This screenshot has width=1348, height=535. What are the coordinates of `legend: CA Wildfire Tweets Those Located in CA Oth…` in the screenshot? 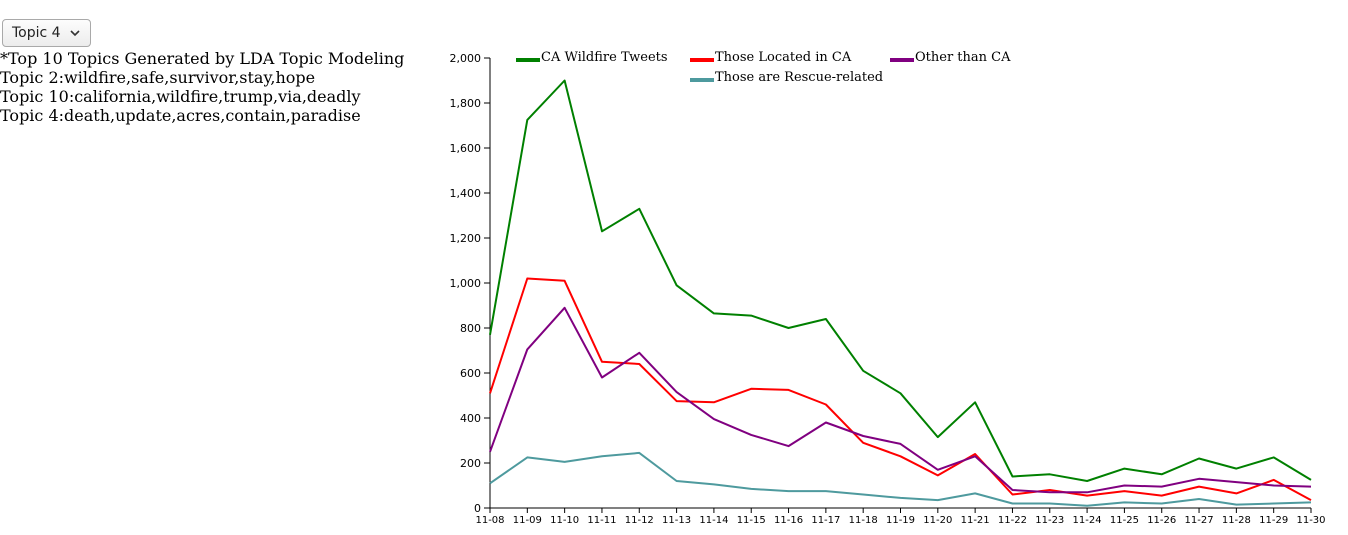 It's located at (763, 67).